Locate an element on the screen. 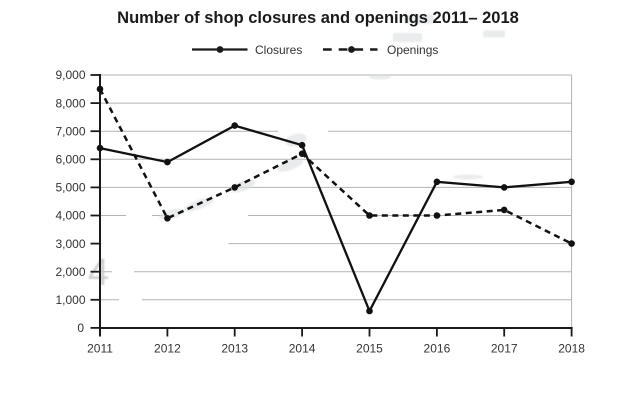 The height and width of the screenshot is (400, 640). svg-text: 8,000 is located at coordinates (70, 103).